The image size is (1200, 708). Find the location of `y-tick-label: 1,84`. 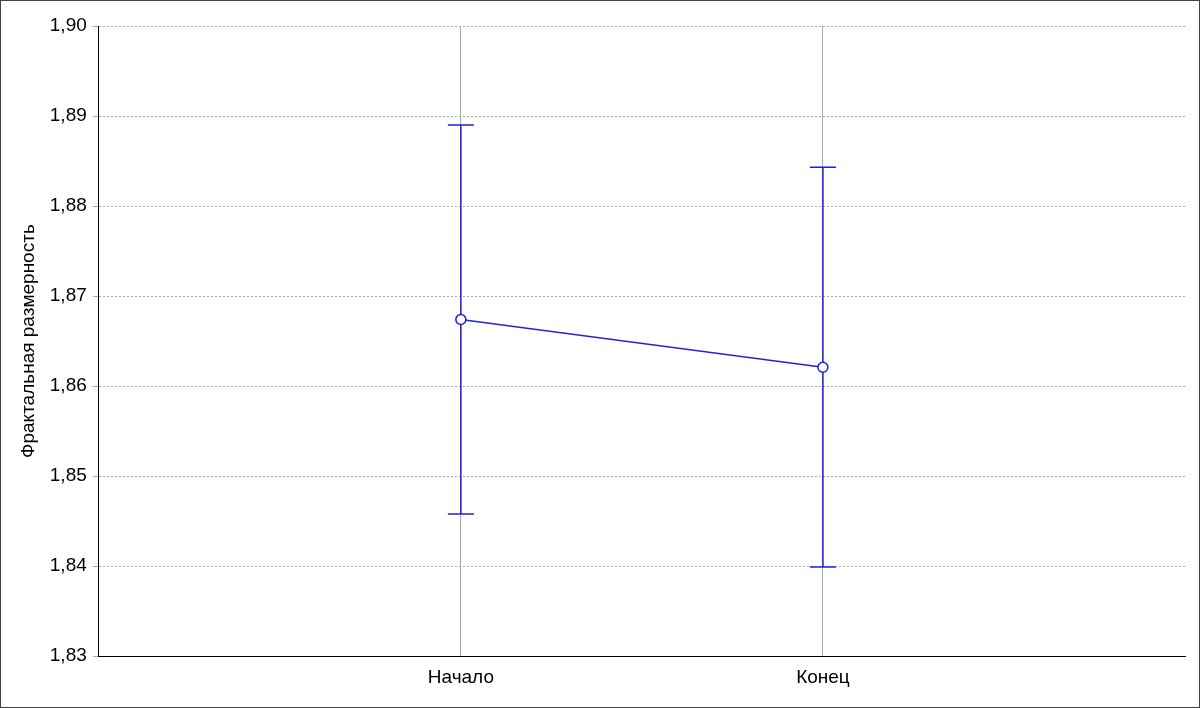

y-tick-label: 1,84 is located at coordinates (68, 565).